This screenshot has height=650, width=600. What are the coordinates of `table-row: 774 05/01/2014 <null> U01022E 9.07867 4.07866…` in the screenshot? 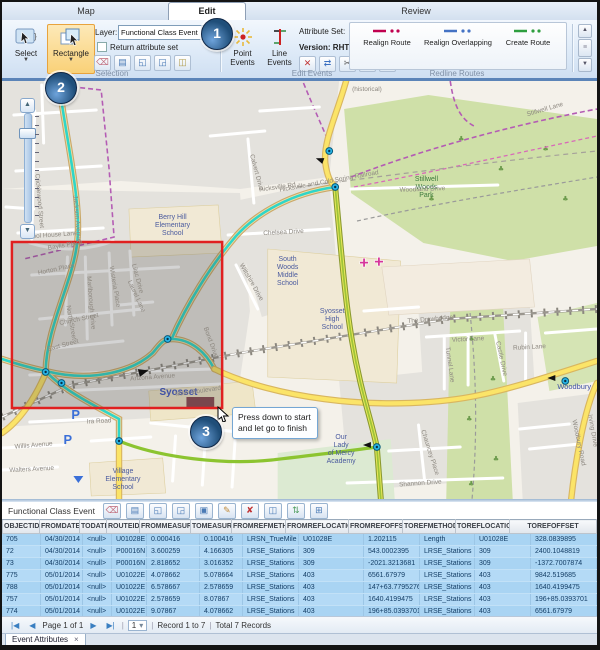 It's located at (299, 610).